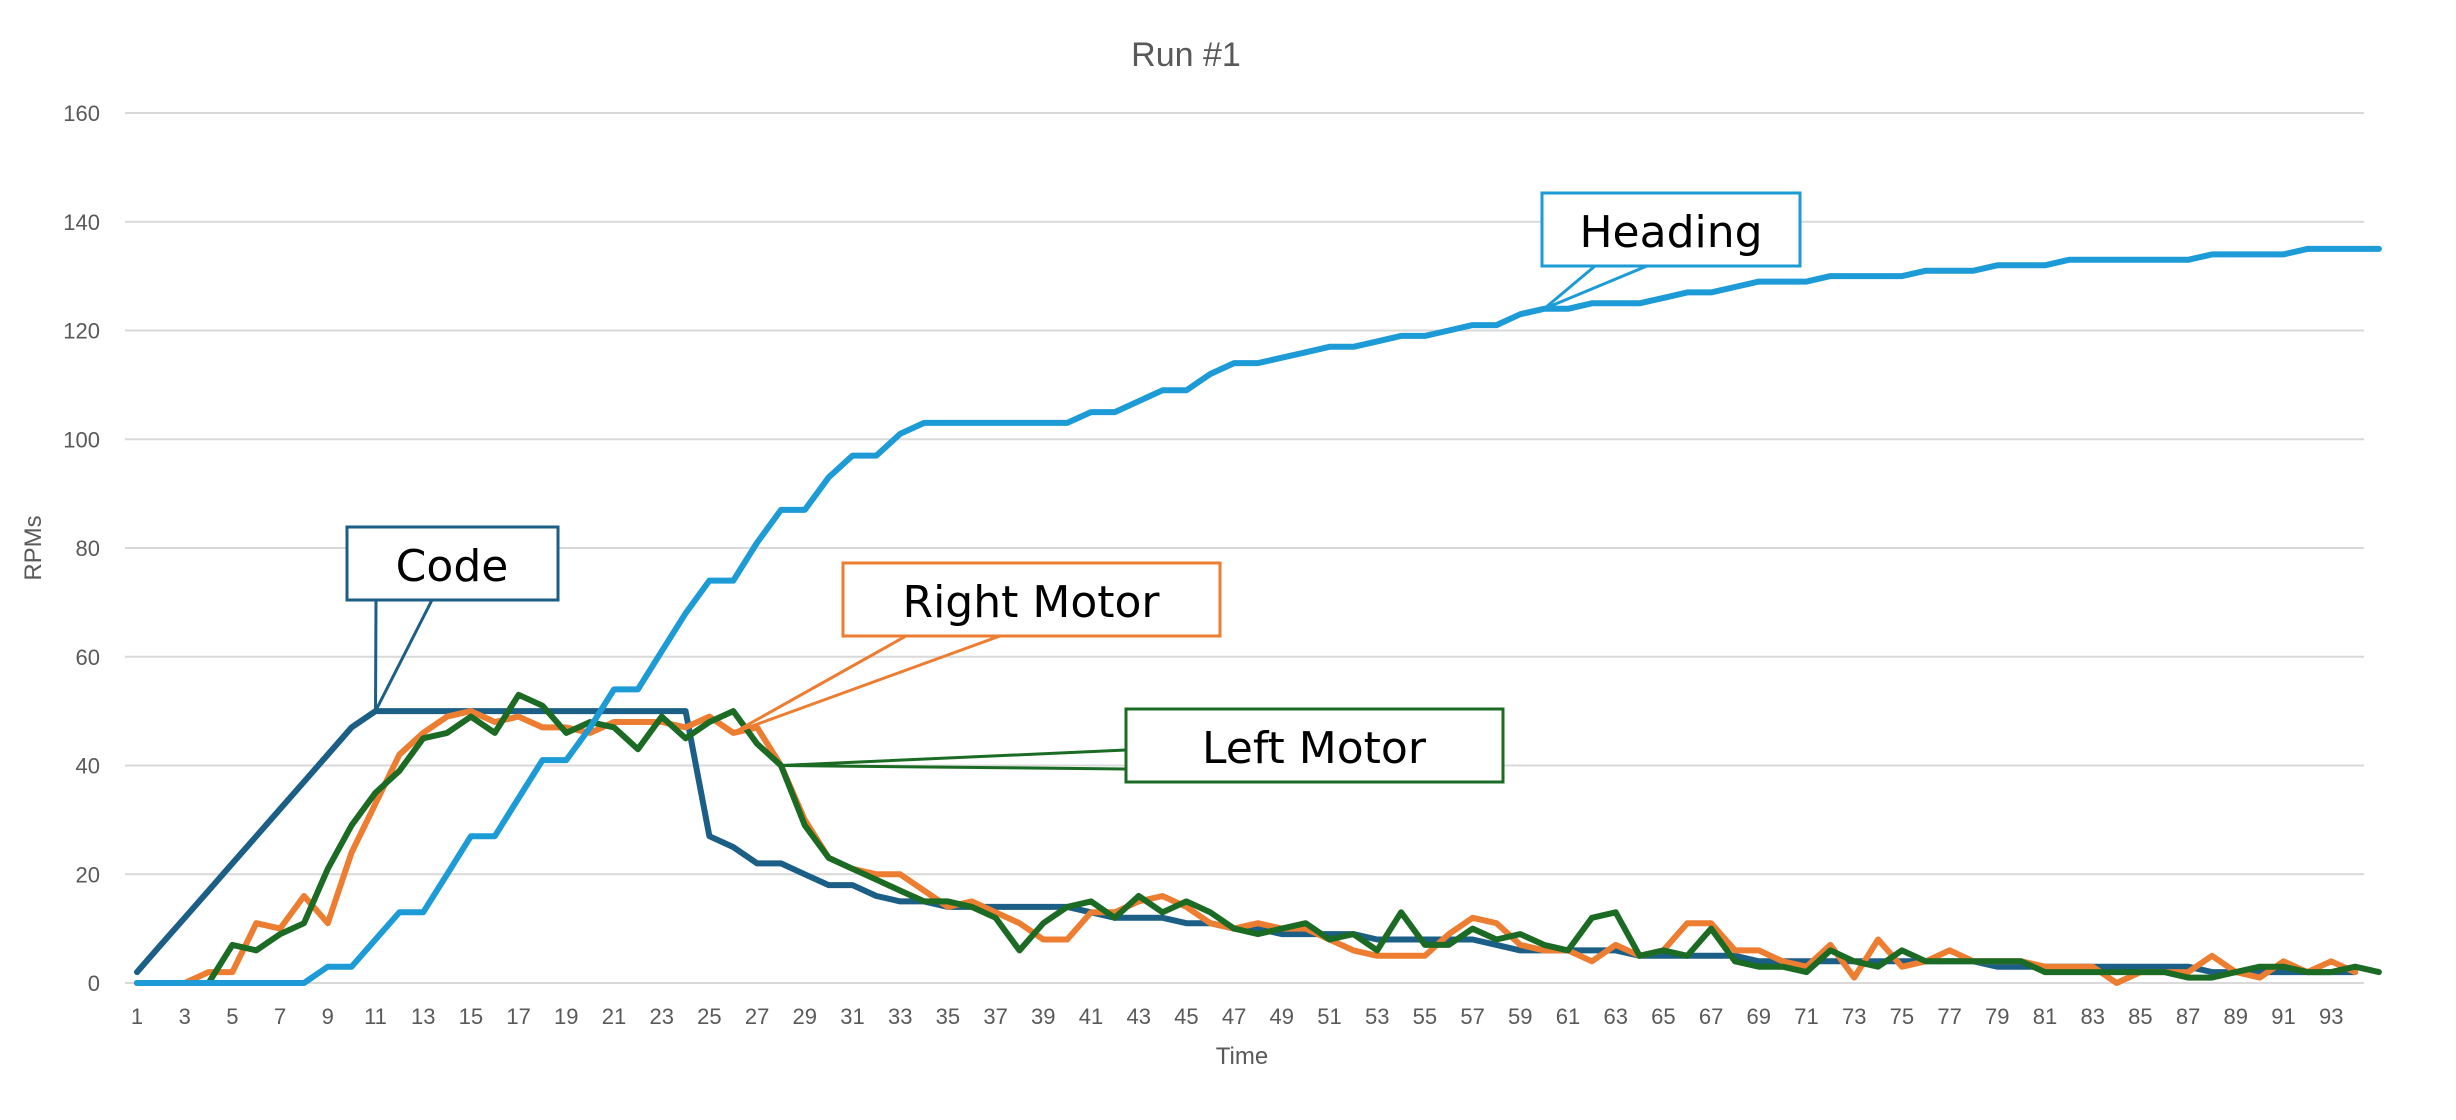  Describe the element at coordinates (1902, 1016) in the screenshot. I see `x-tick-label: 75` at that location.